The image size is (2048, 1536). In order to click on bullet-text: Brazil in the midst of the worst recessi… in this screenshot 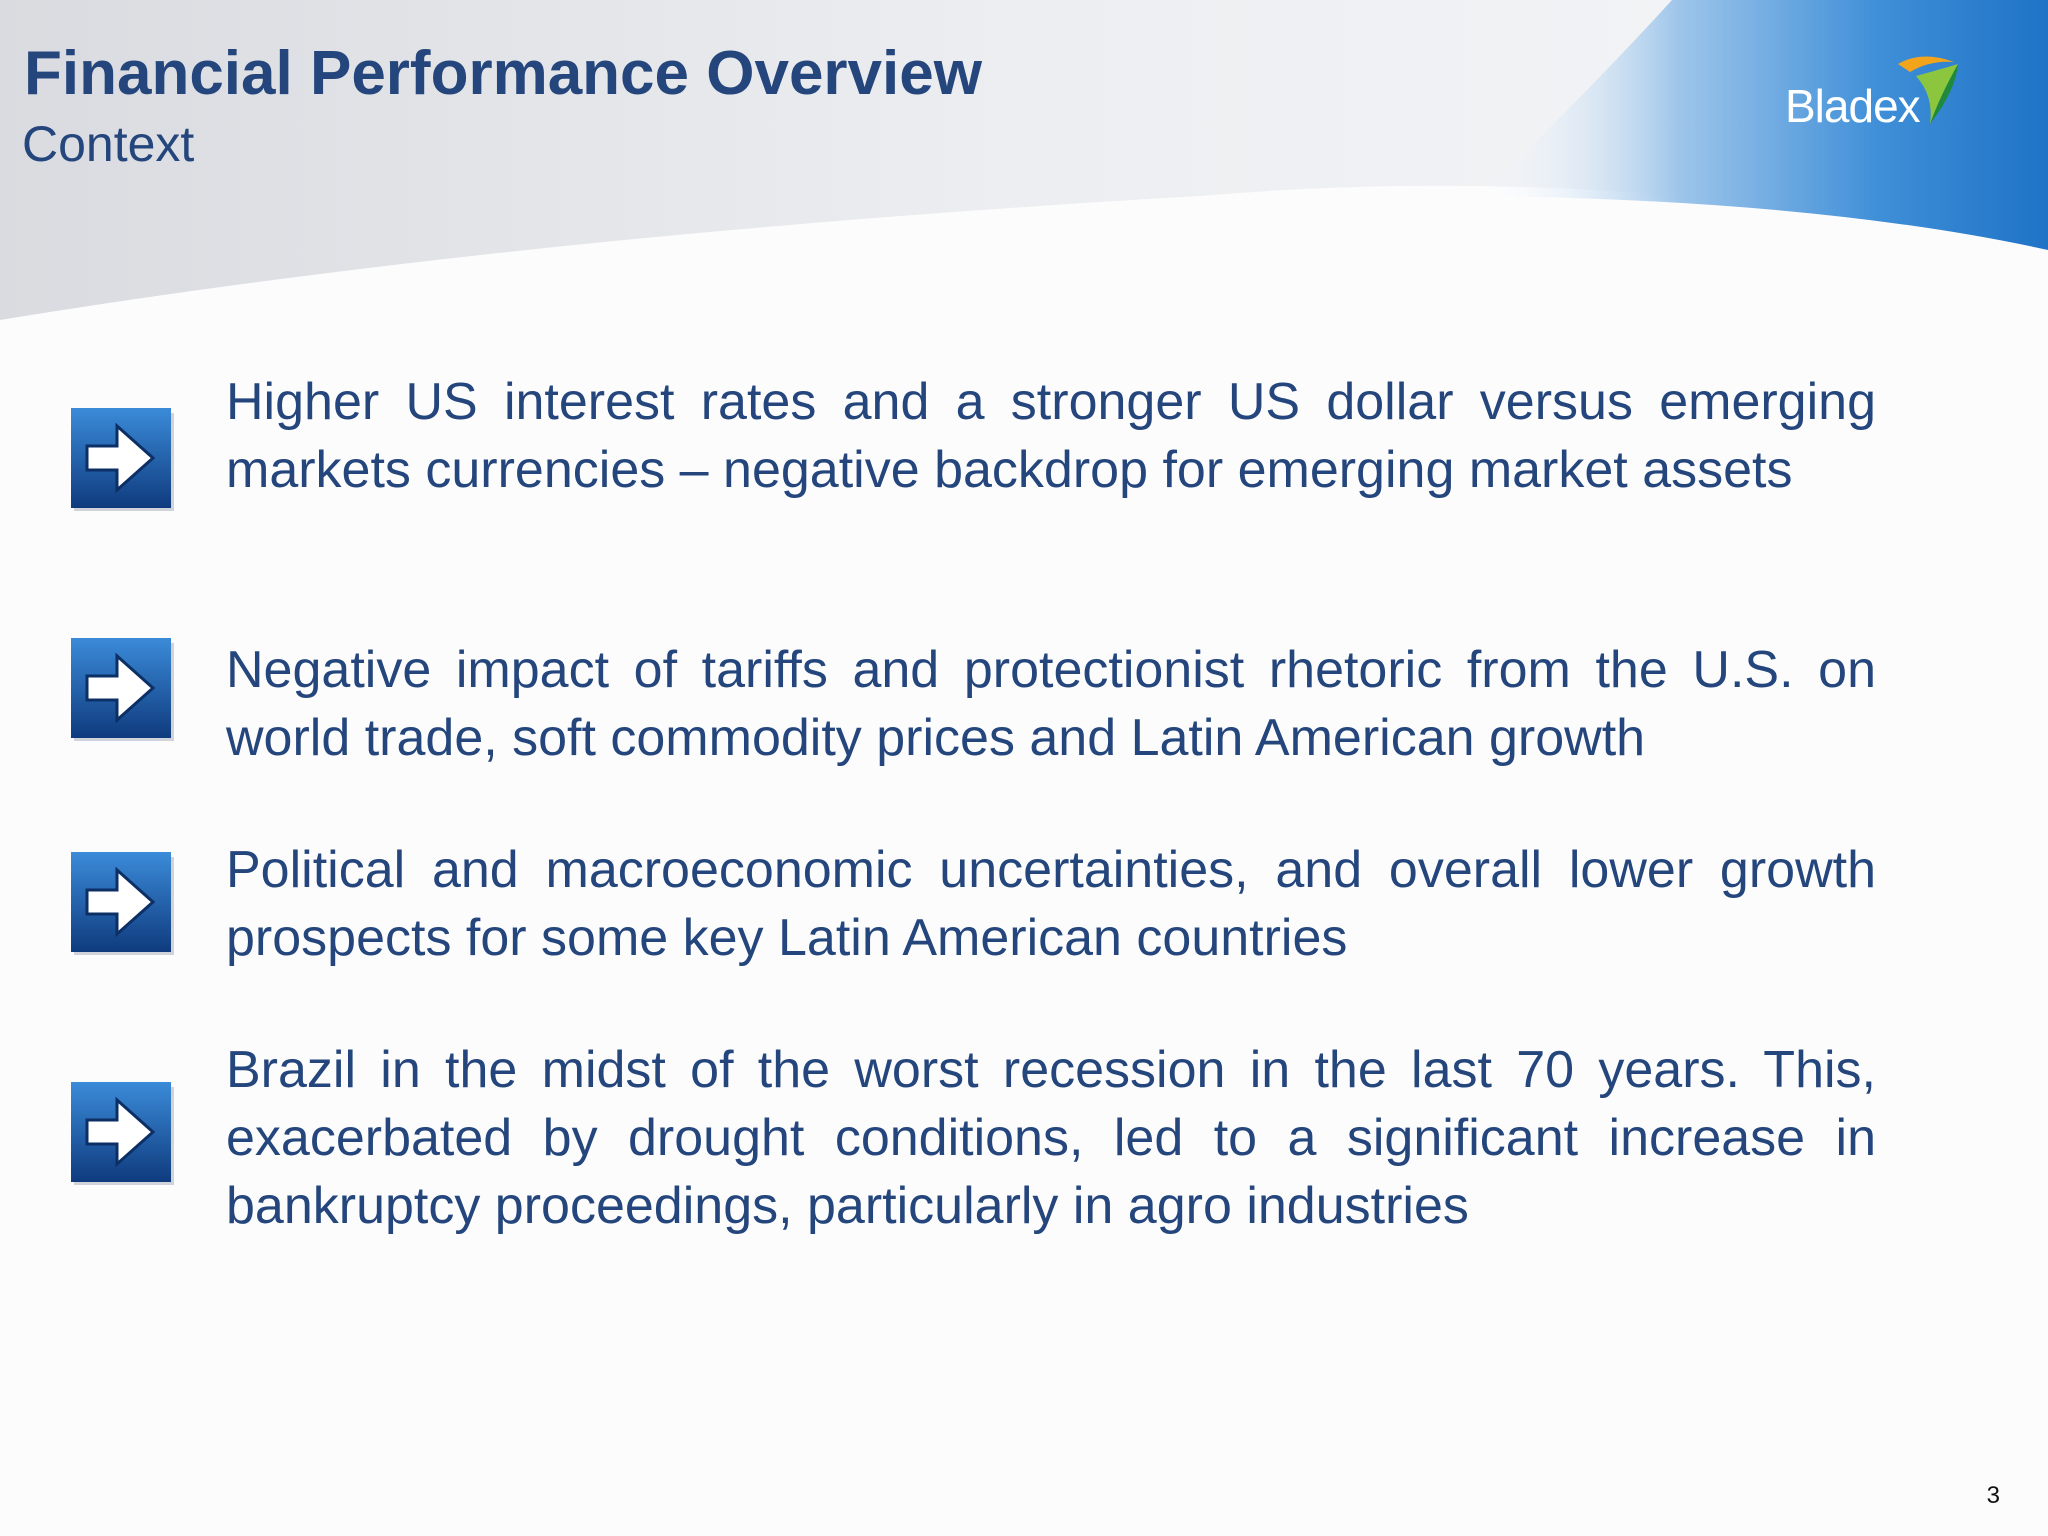, I will do `click(1051, 1138)`.